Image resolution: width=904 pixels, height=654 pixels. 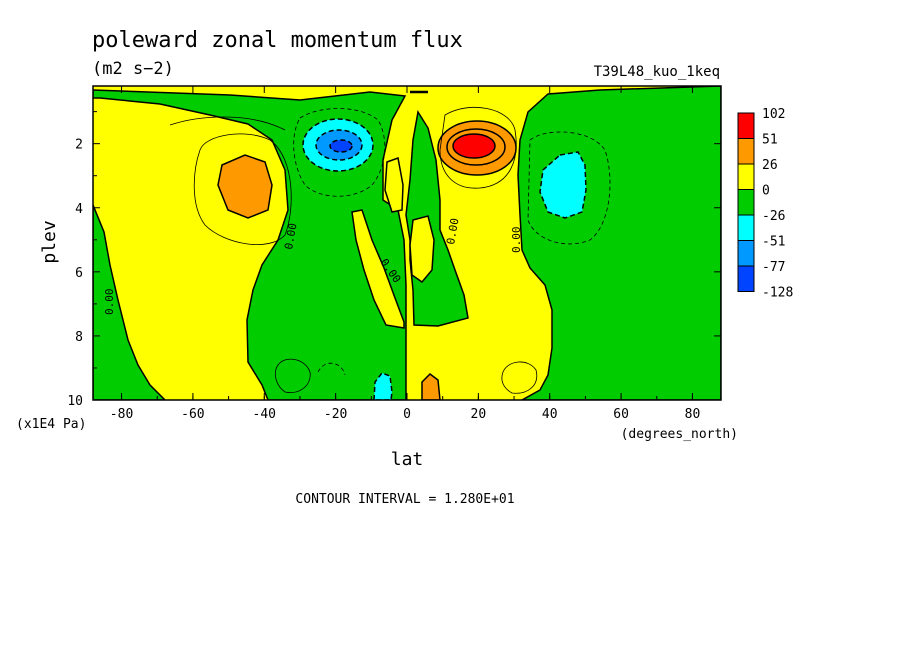 I want to click on legend-label: -26, so click(x=773, y=216).